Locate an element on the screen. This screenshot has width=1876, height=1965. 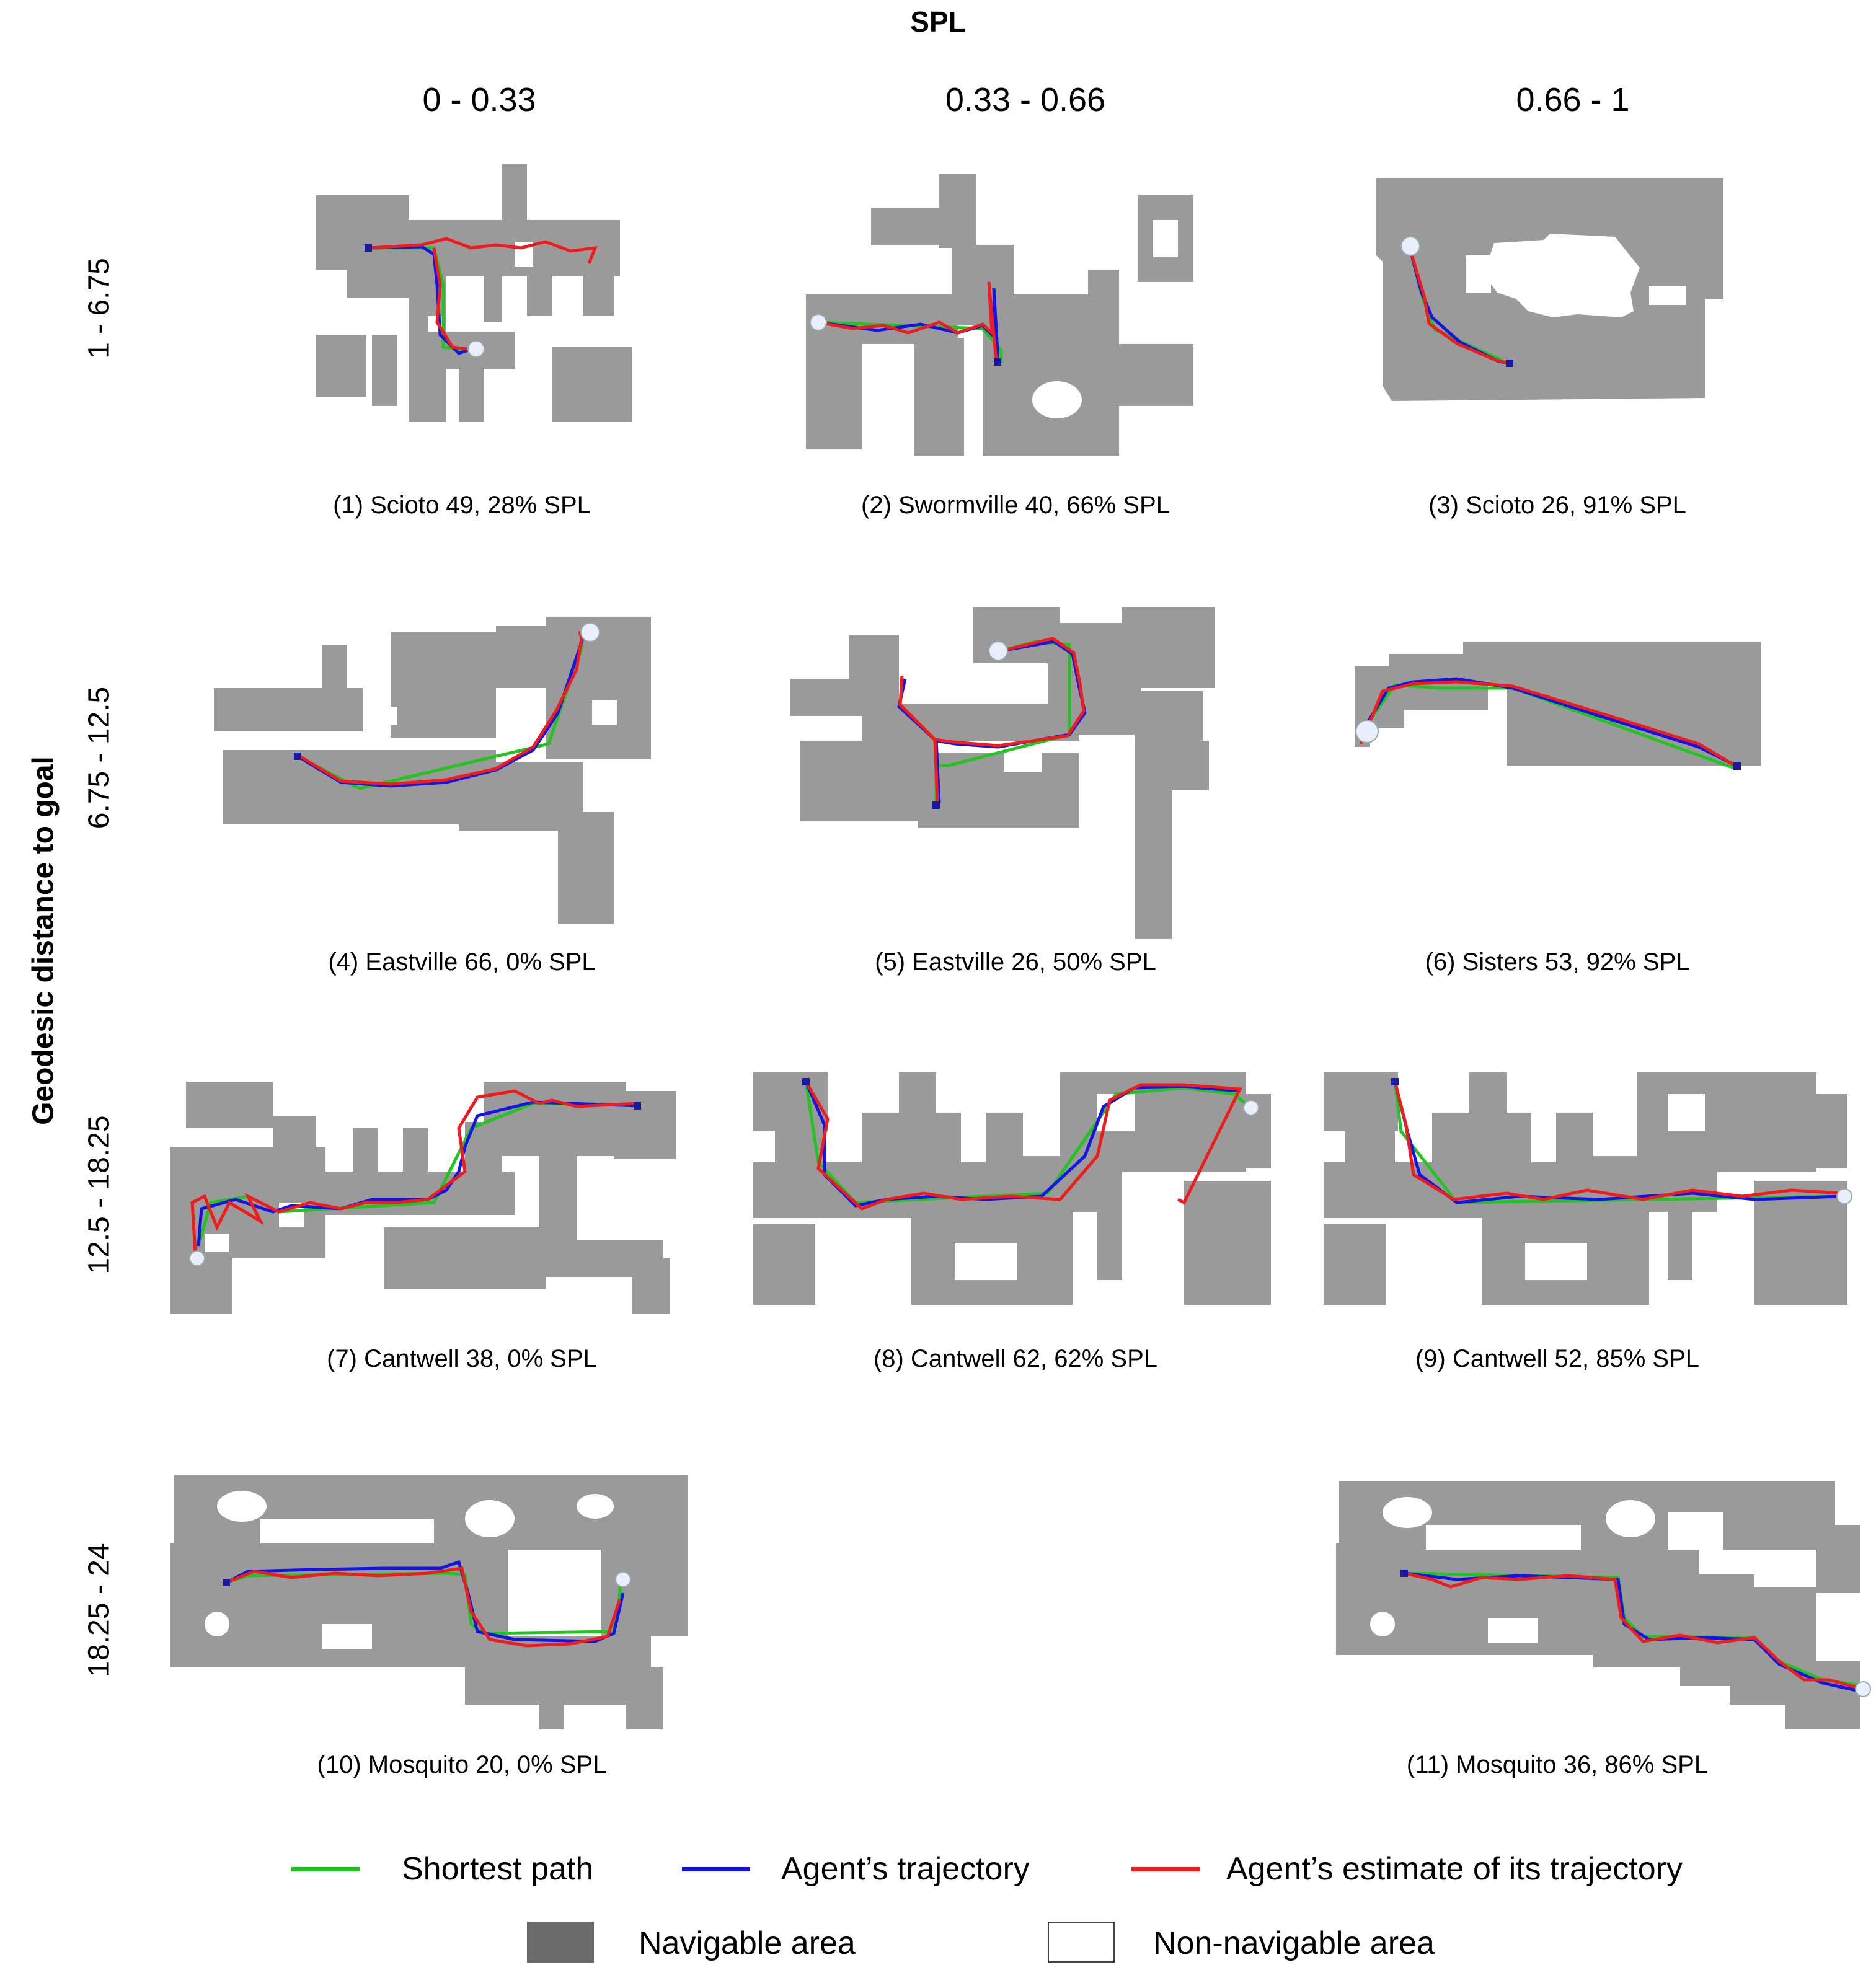
legend-navigable-swatch is located at coordinates (560, 1942).